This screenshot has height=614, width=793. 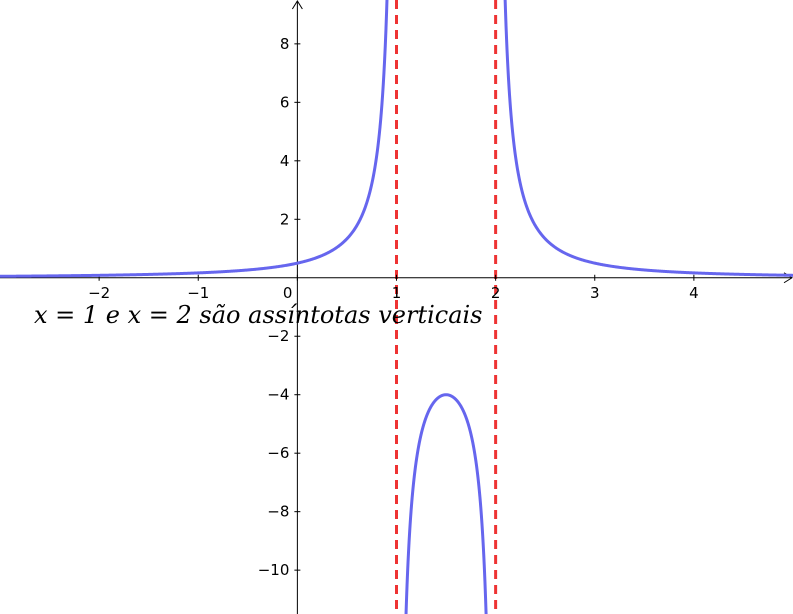 What do you see at coordinates (595, 293) in the screenshot?
I see `x-tick-label: 3` at bounding box center [595, 293].